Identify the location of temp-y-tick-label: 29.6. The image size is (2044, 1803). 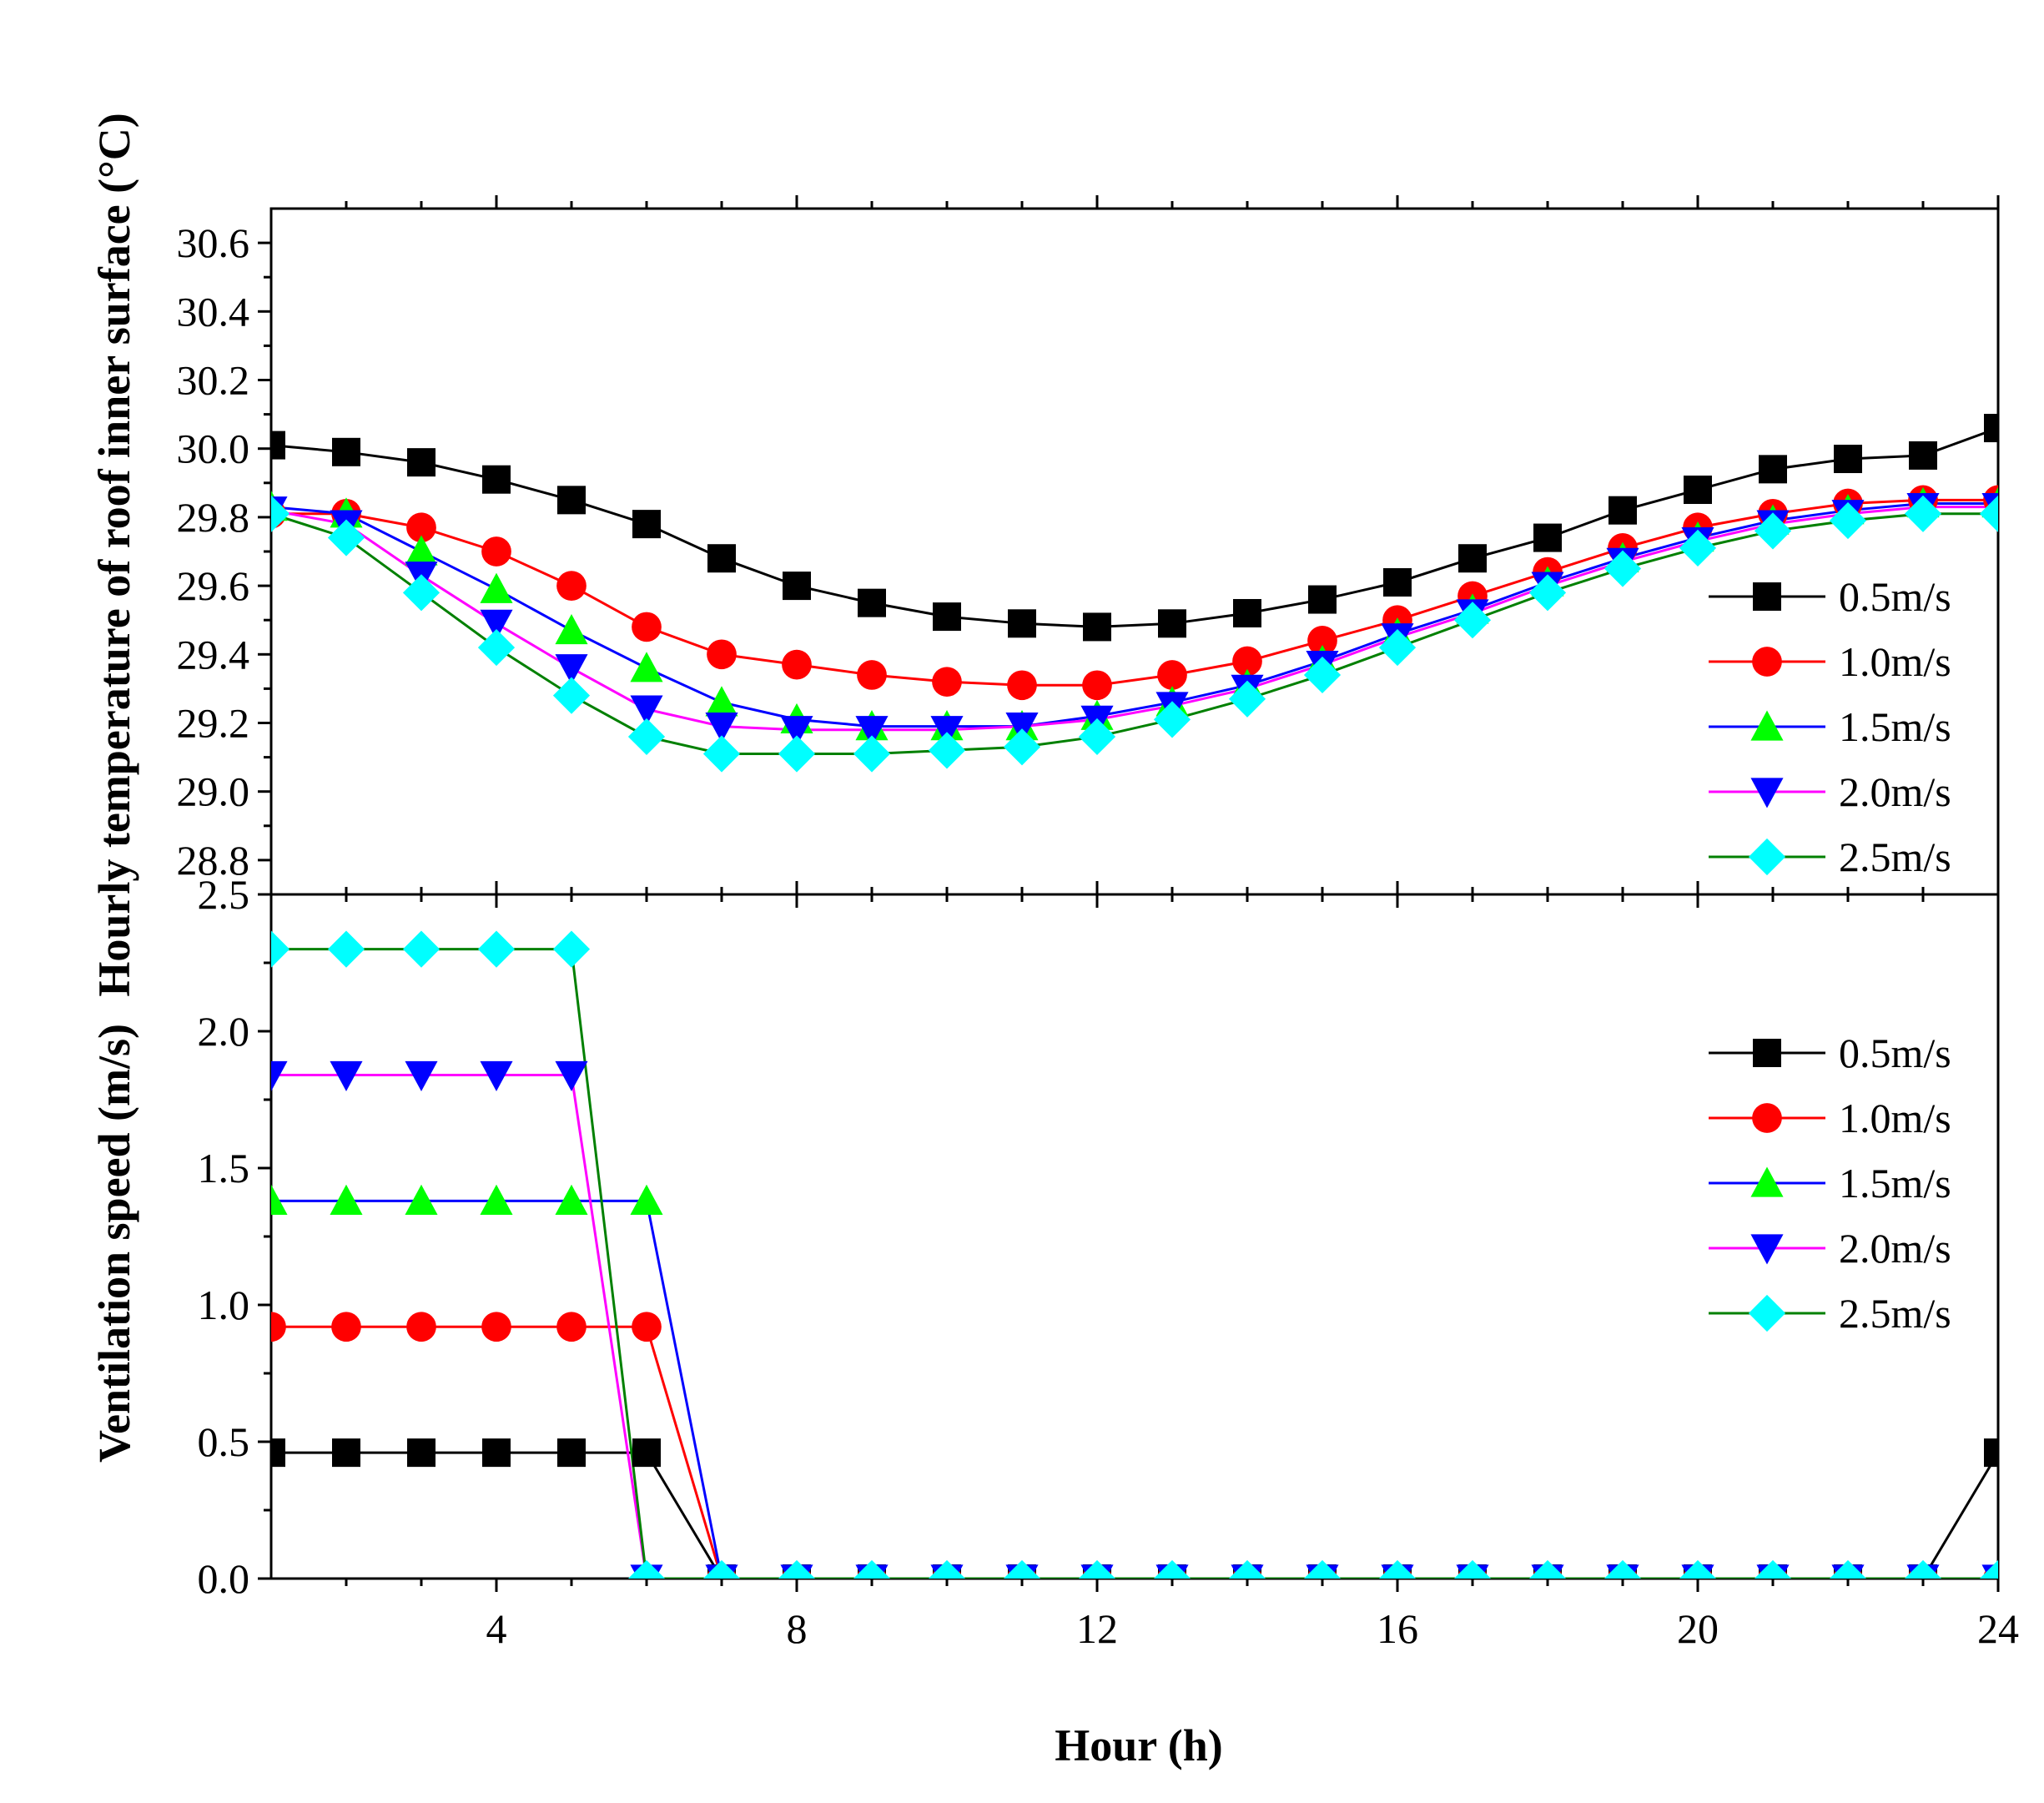
(213, 585).